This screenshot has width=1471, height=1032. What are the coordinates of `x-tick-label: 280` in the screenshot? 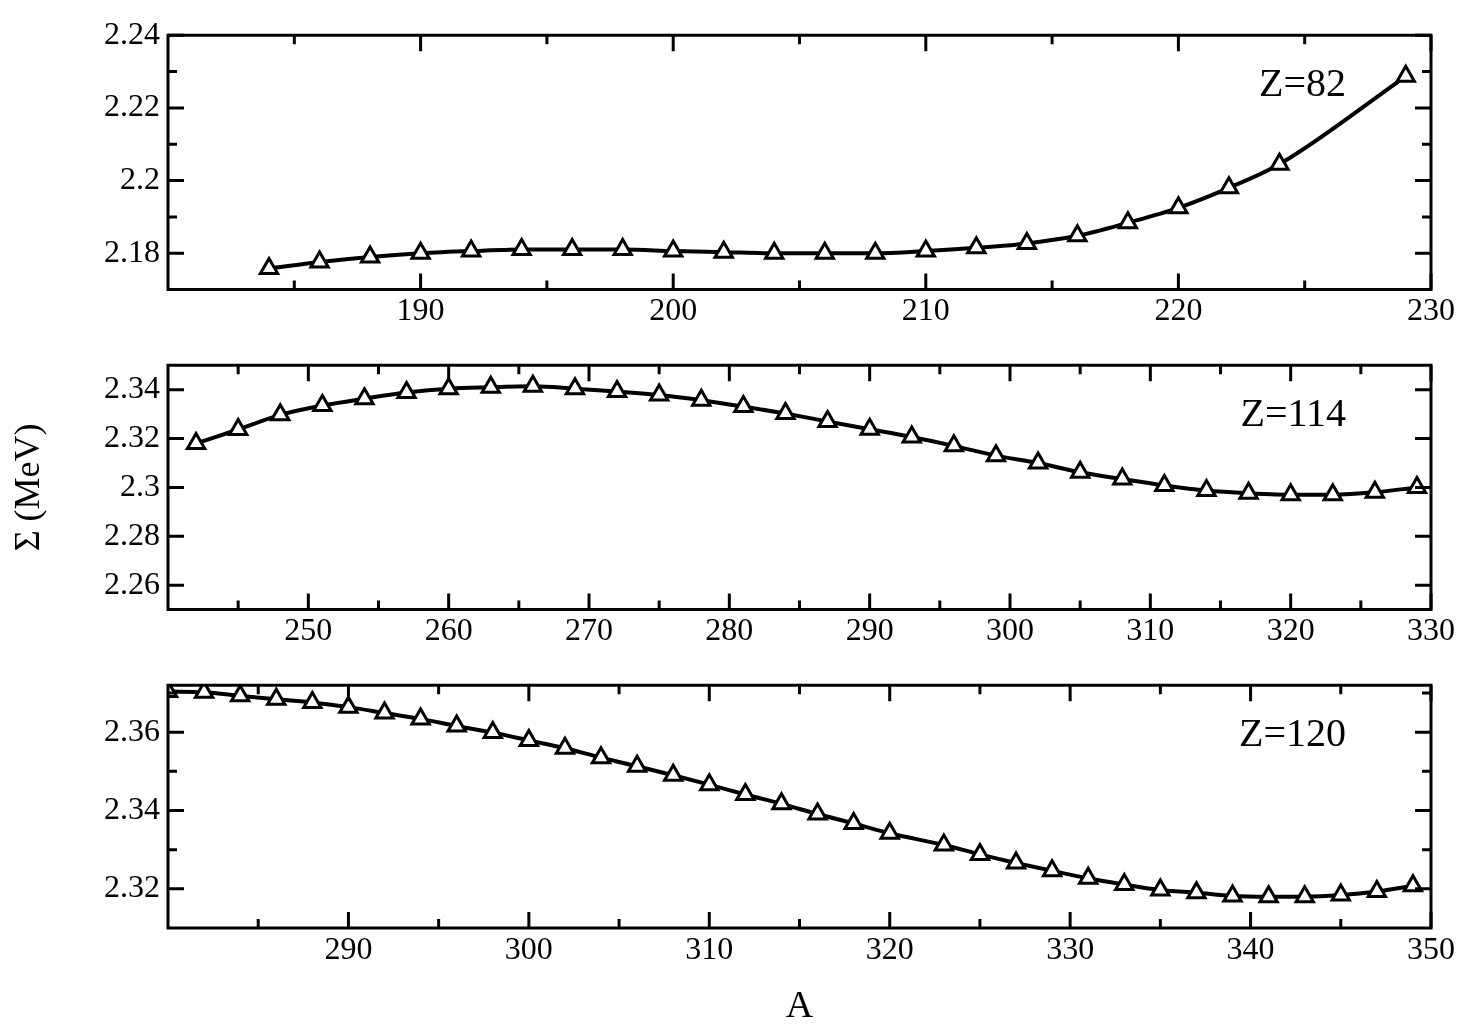 It's located at (729, 629).